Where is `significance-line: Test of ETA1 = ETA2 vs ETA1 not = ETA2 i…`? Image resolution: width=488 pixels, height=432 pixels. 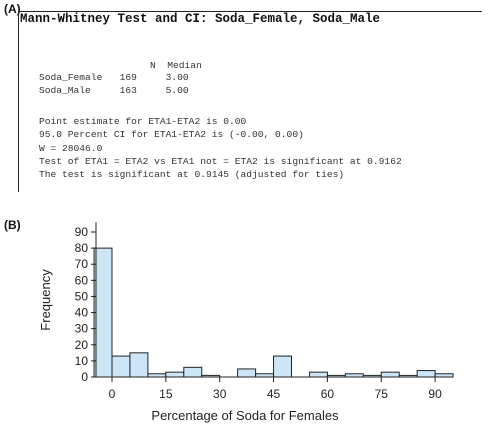 significance-line: Test of ETA1 = ETA2 vs ETA1 not = ETA2 i… is located at coordinates (220, 161).